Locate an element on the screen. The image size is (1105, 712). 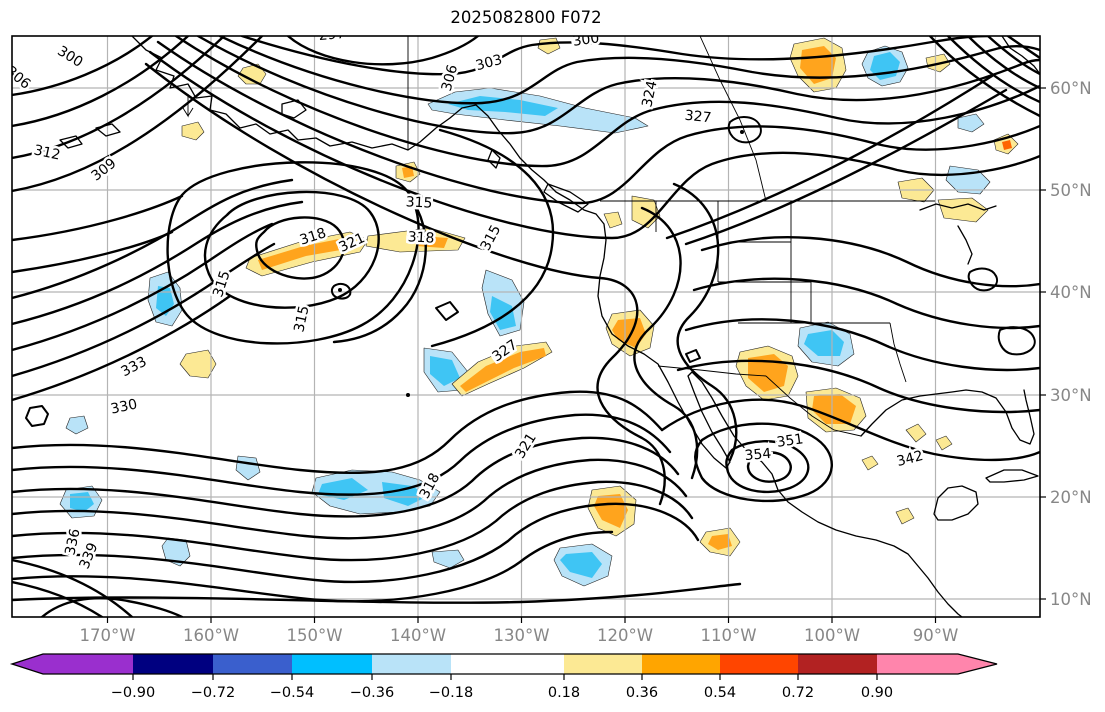
plot-title: 2025082800 F072 is located at coordinates (525, 17).